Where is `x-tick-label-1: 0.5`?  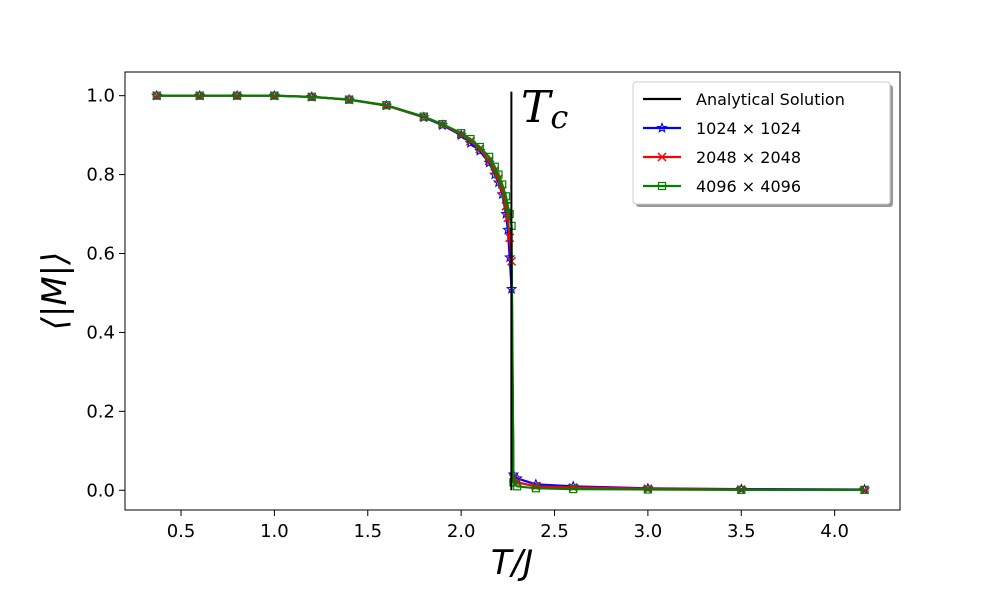
x-tick-label-1: 0.5 is located at coordinates (181, 531).